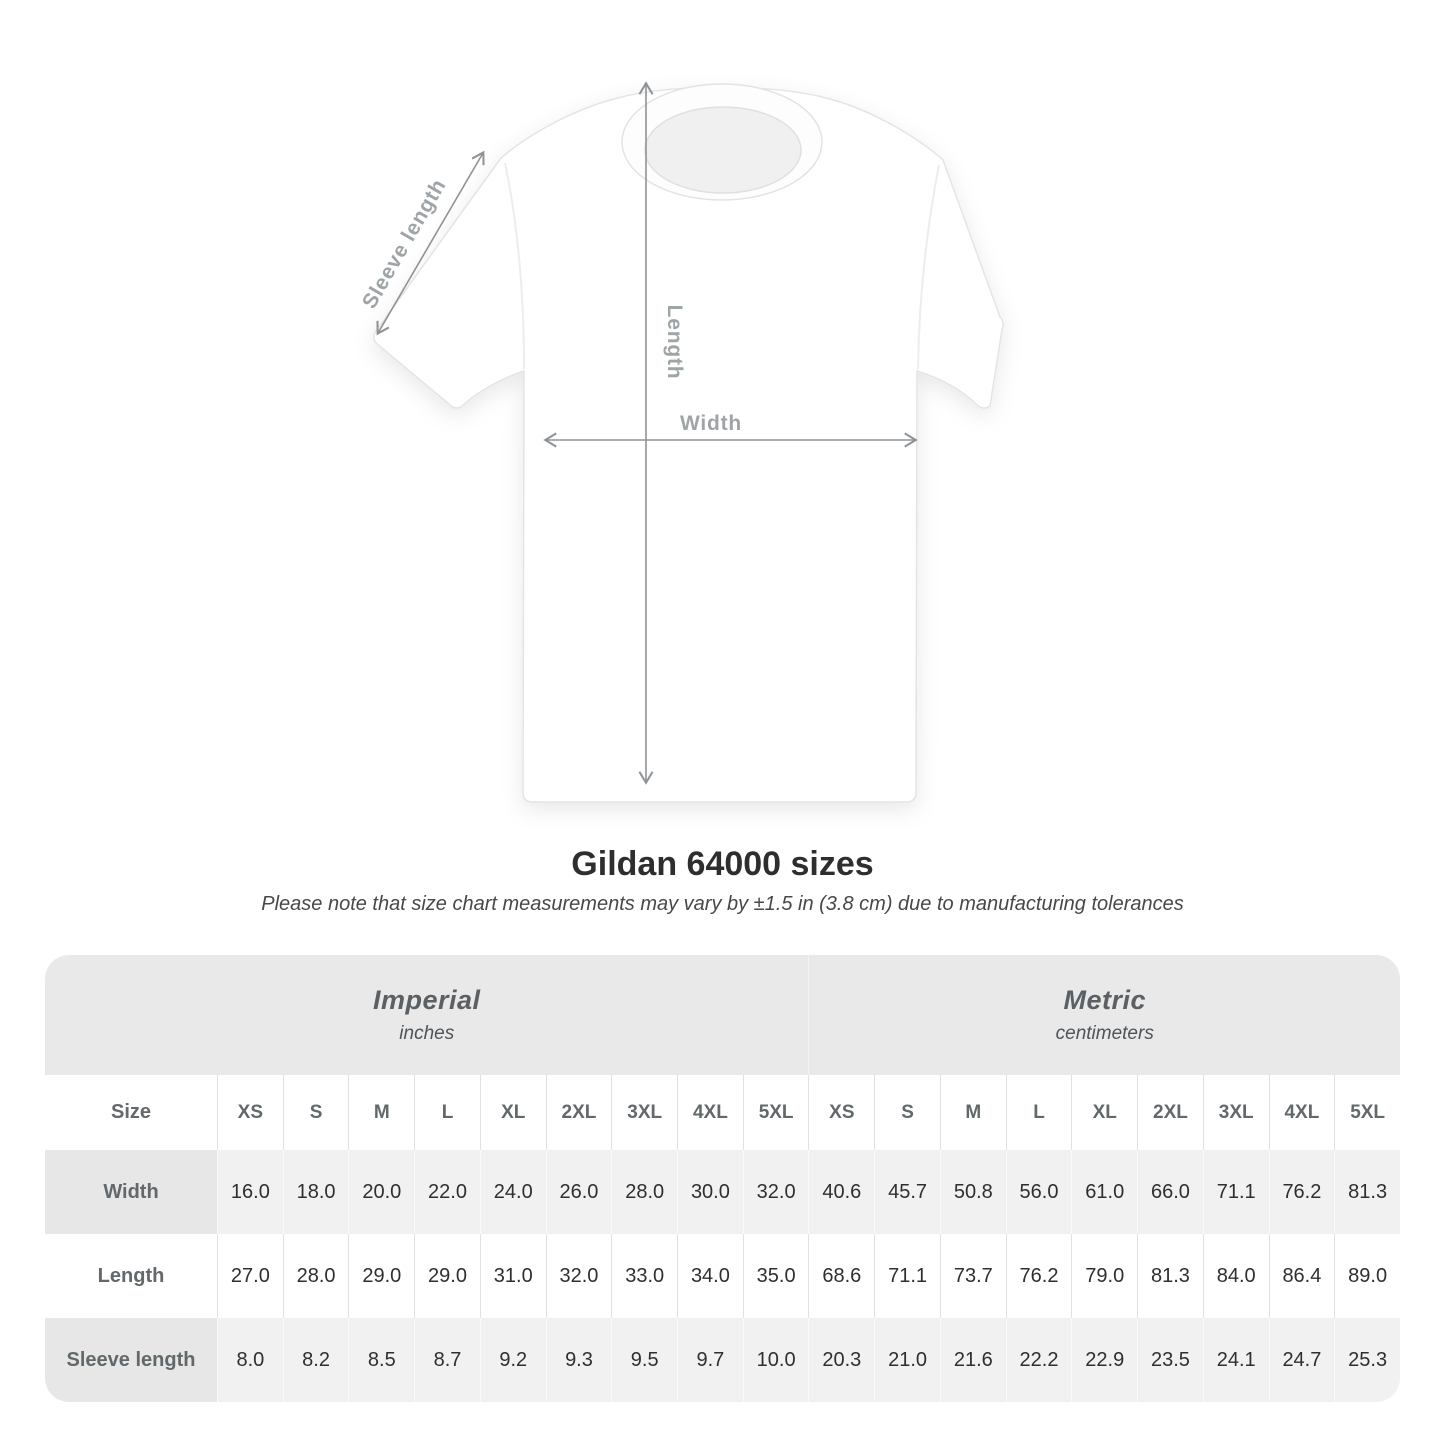  What do you see at coordinates (315, 1192) in the screenshot?
I see `value-cell: 18.0` at bounding box center [315, 1192].